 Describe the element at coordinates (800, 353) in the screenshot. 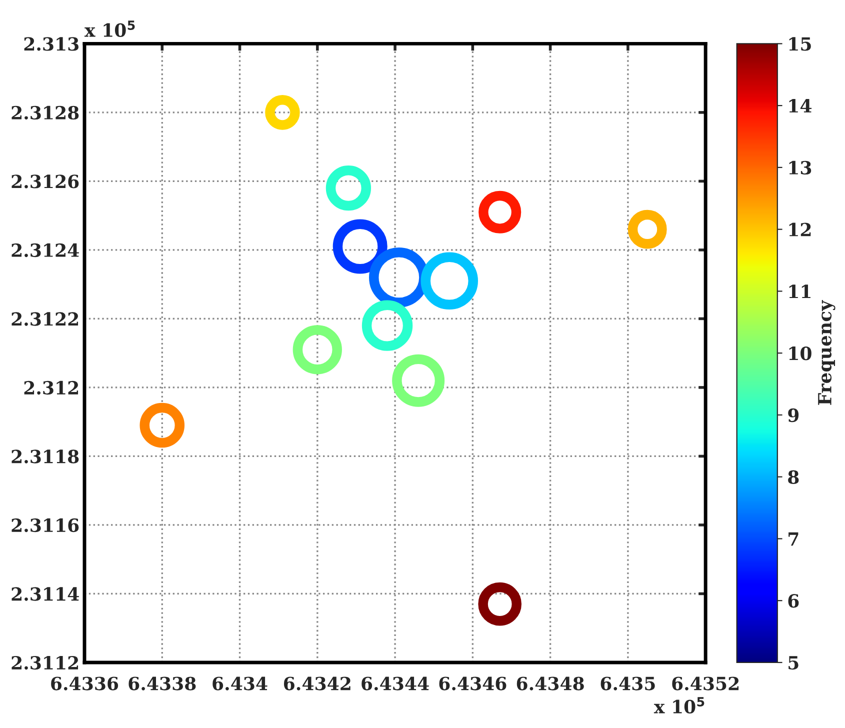

I see `color-bar-label: 10` at that location.